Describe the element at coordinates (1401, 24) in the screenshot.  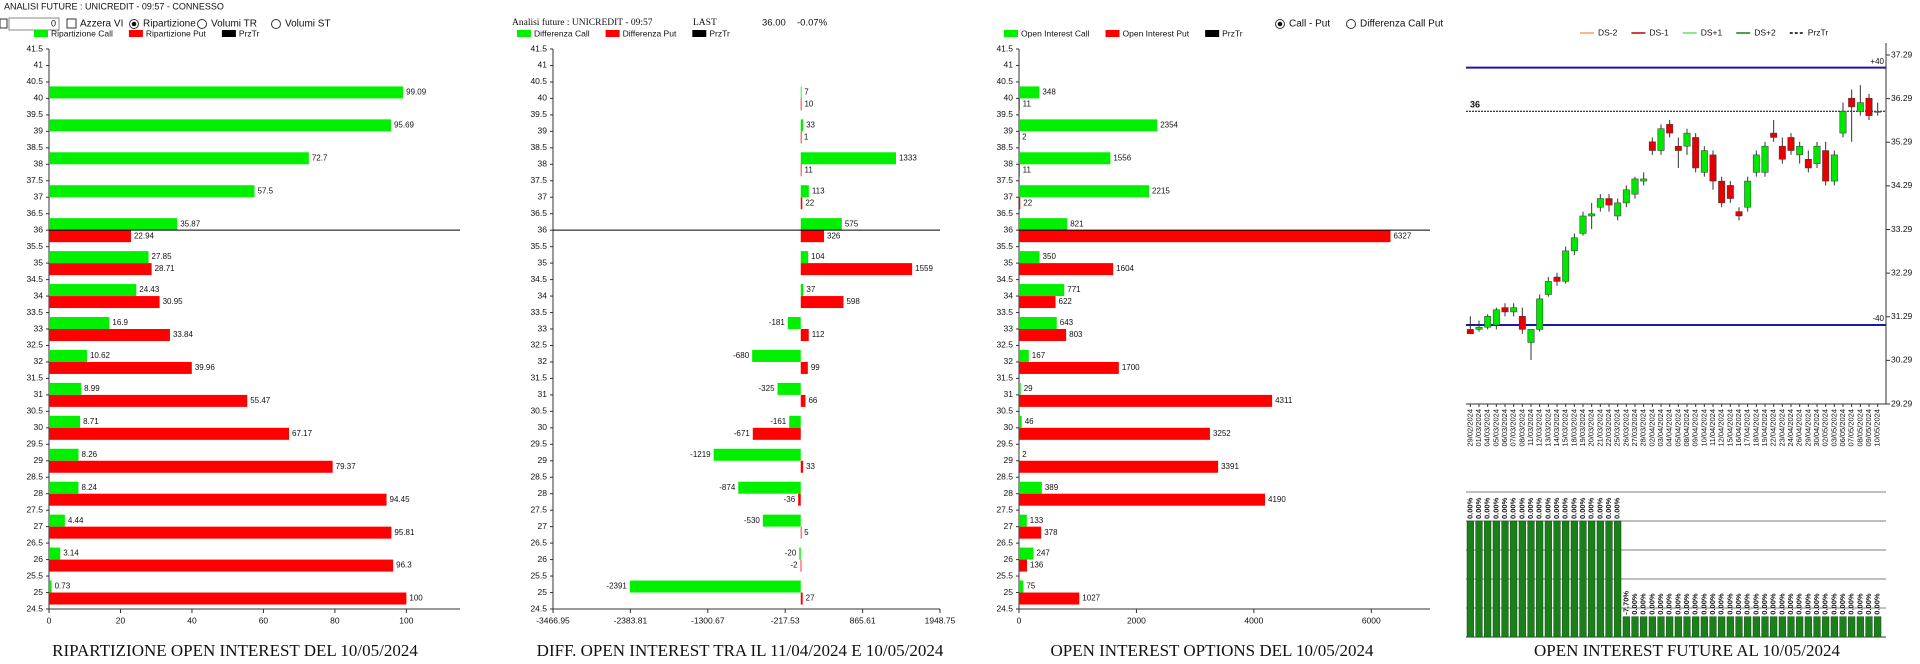
I see `radio-label: Differenza Call Put` at that location.